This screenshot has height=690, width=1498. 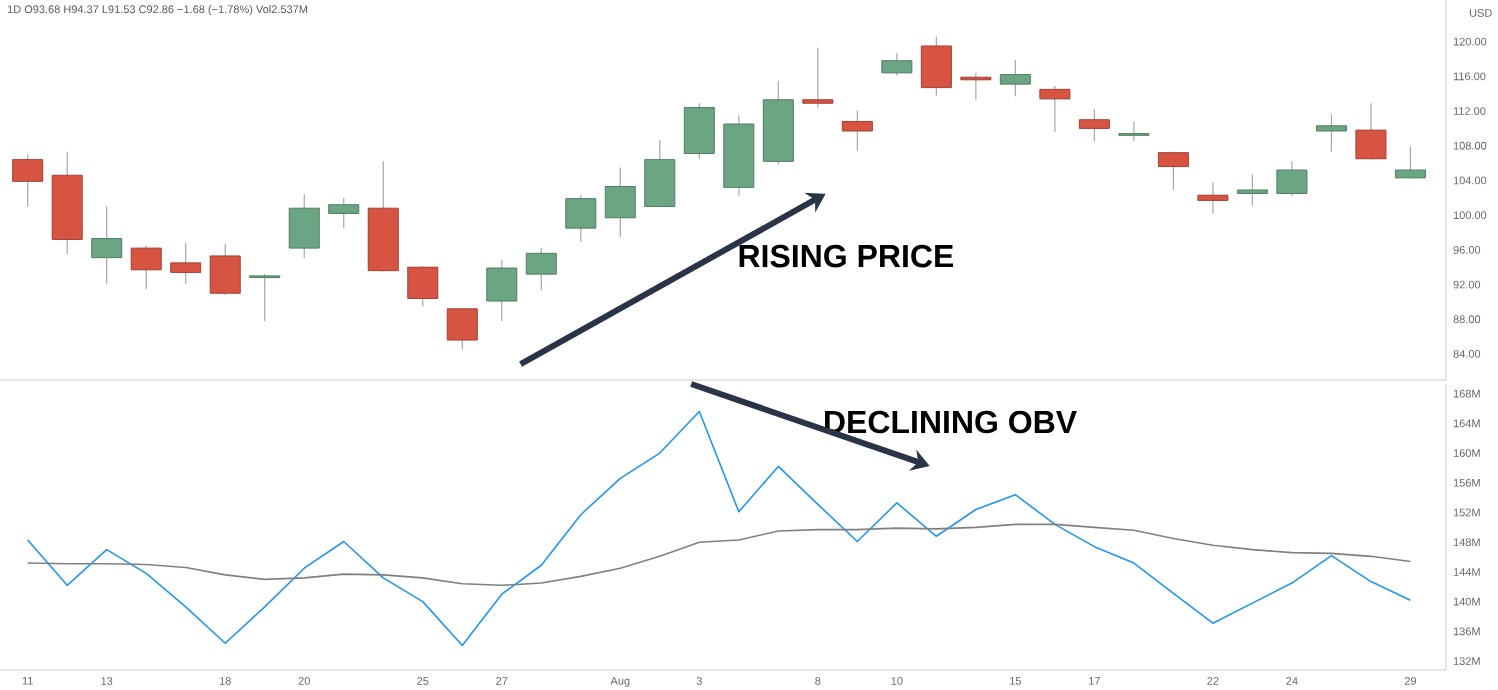 What do you see at coordinates (719, 555) in the screenshot?
I see `line-series` at bounding box center [719, 555].